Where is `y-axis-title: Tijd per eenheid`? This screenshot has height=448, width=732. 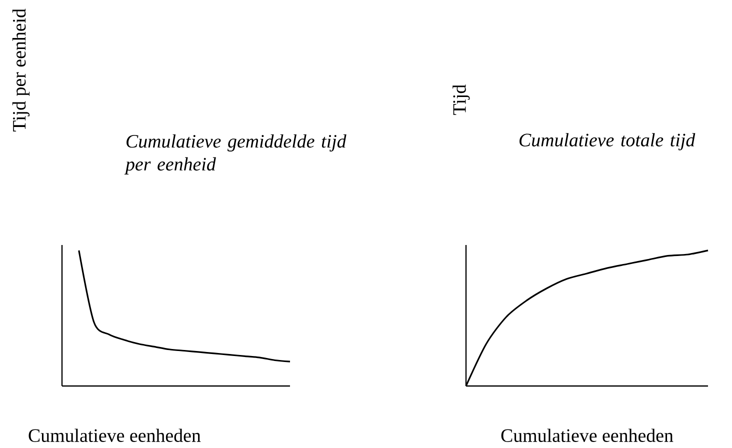
y-axis-title: Tijd per eenheid is located at coordinates (21, 70).